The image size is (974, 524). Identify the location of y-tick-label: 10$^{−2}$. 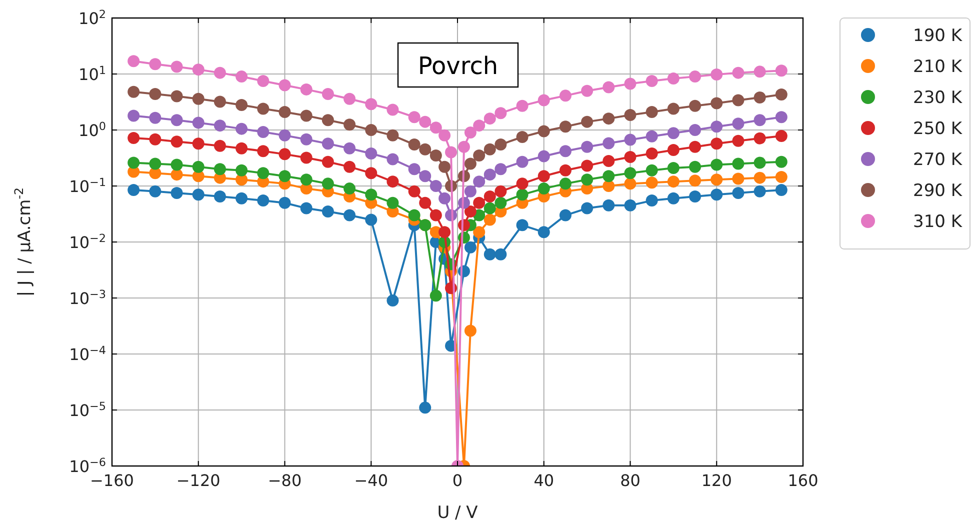
(87, 242).